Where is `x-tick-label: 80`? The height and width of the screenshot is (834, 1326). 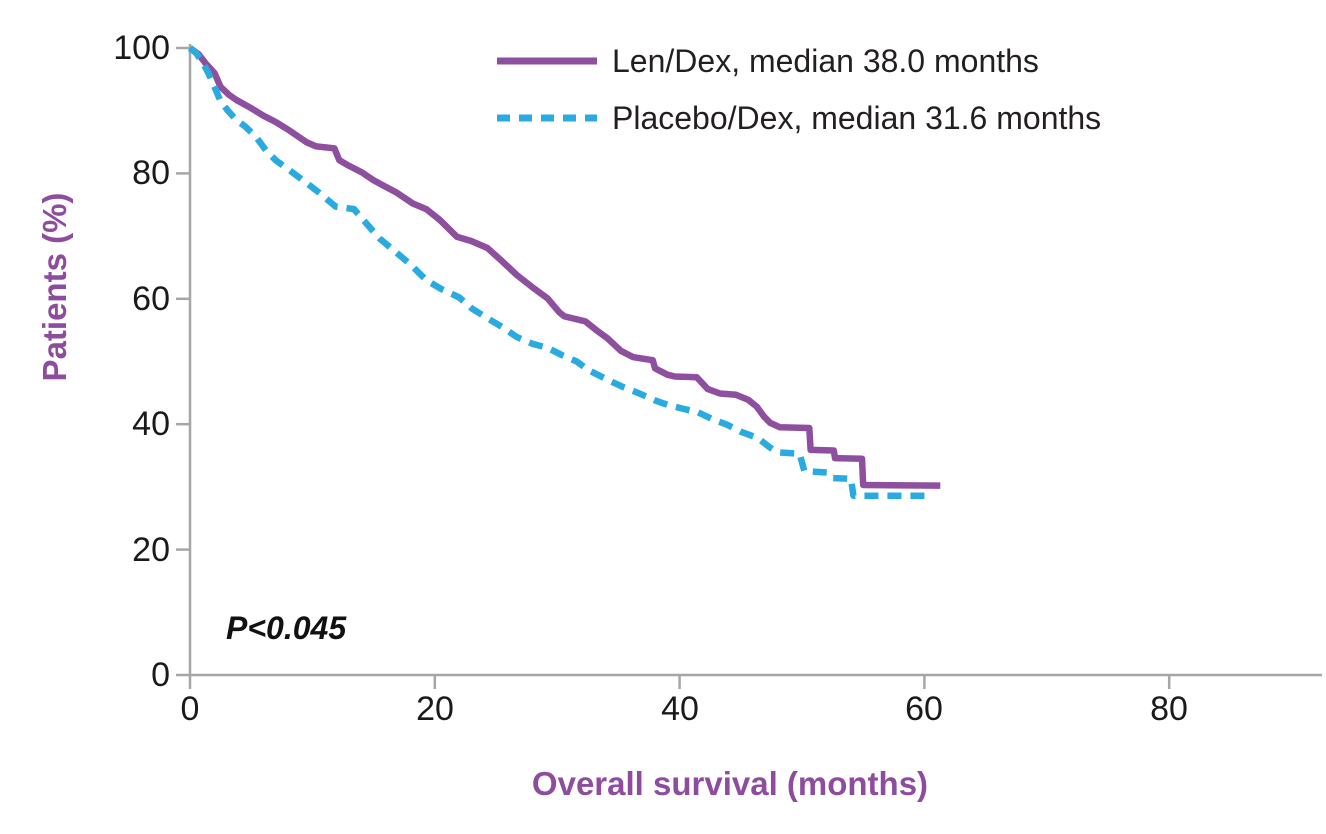
x-tick-label: 80 is located at coordinates (1169, 709).